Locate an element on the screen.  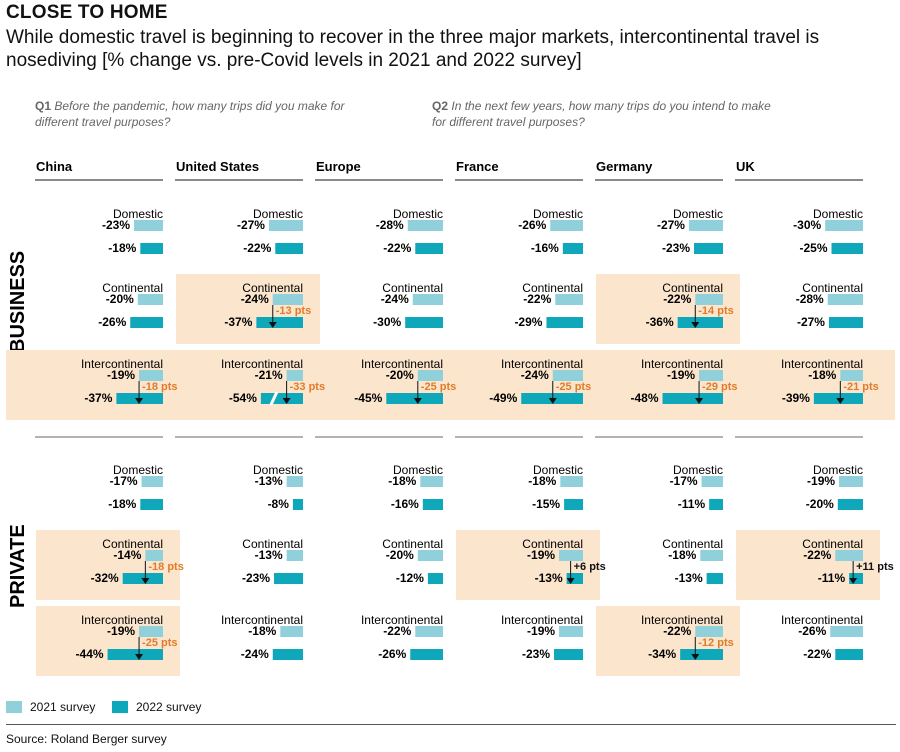
change-arrow-head-private-continental-china is located at coordinates (145, 581).